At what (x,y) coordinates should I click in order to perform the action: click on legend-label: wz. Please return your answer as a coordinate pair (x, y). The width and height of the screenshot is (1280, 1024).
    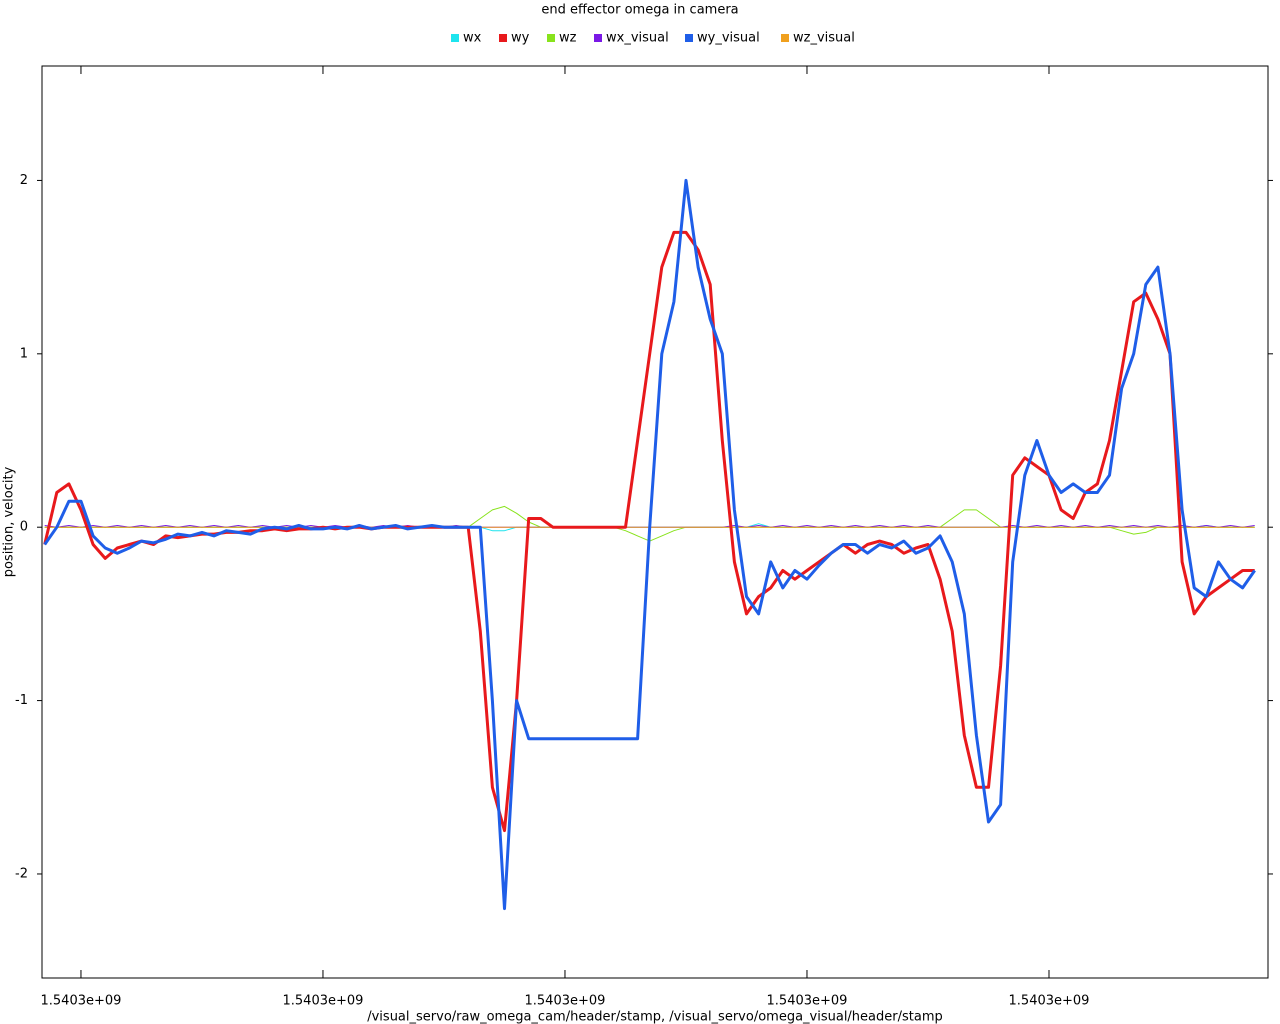
    Looking at the image, I should click on (568, 38).